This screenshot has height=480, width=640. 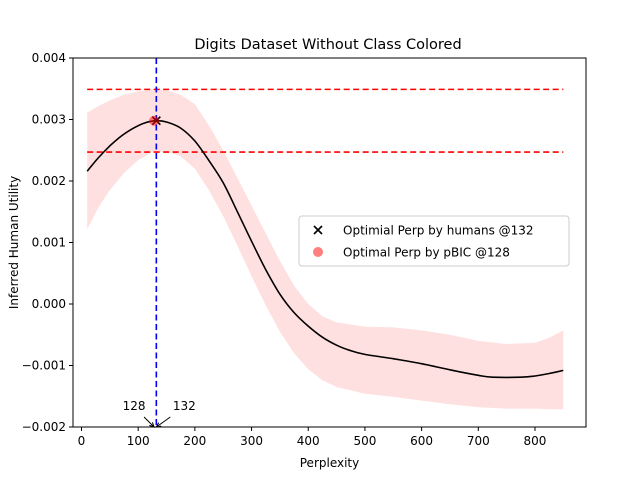 I want to click on threshold-lines, so click(x=325, y=120).